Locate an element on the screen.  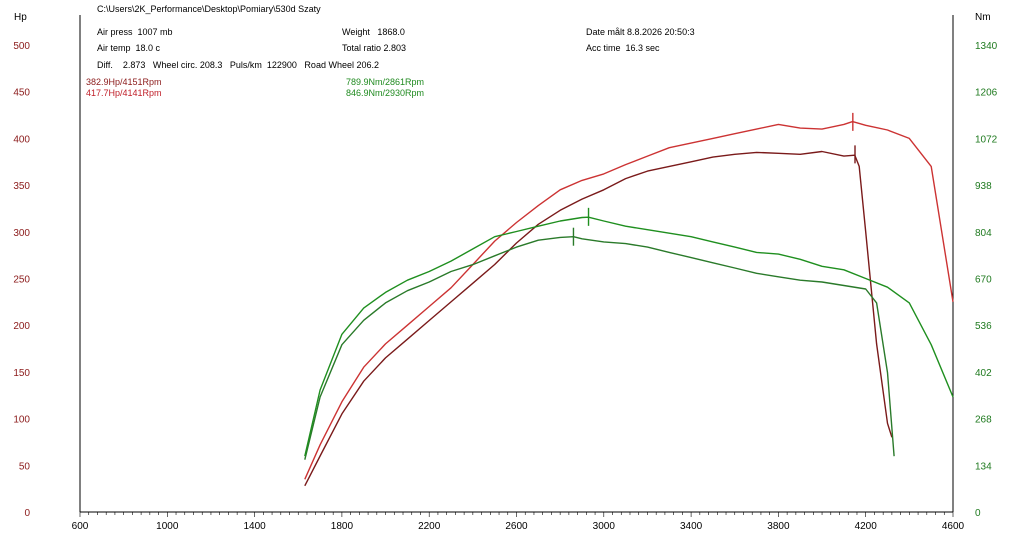
y-left-tick-label: 450 is located at coordinates (21, 93).